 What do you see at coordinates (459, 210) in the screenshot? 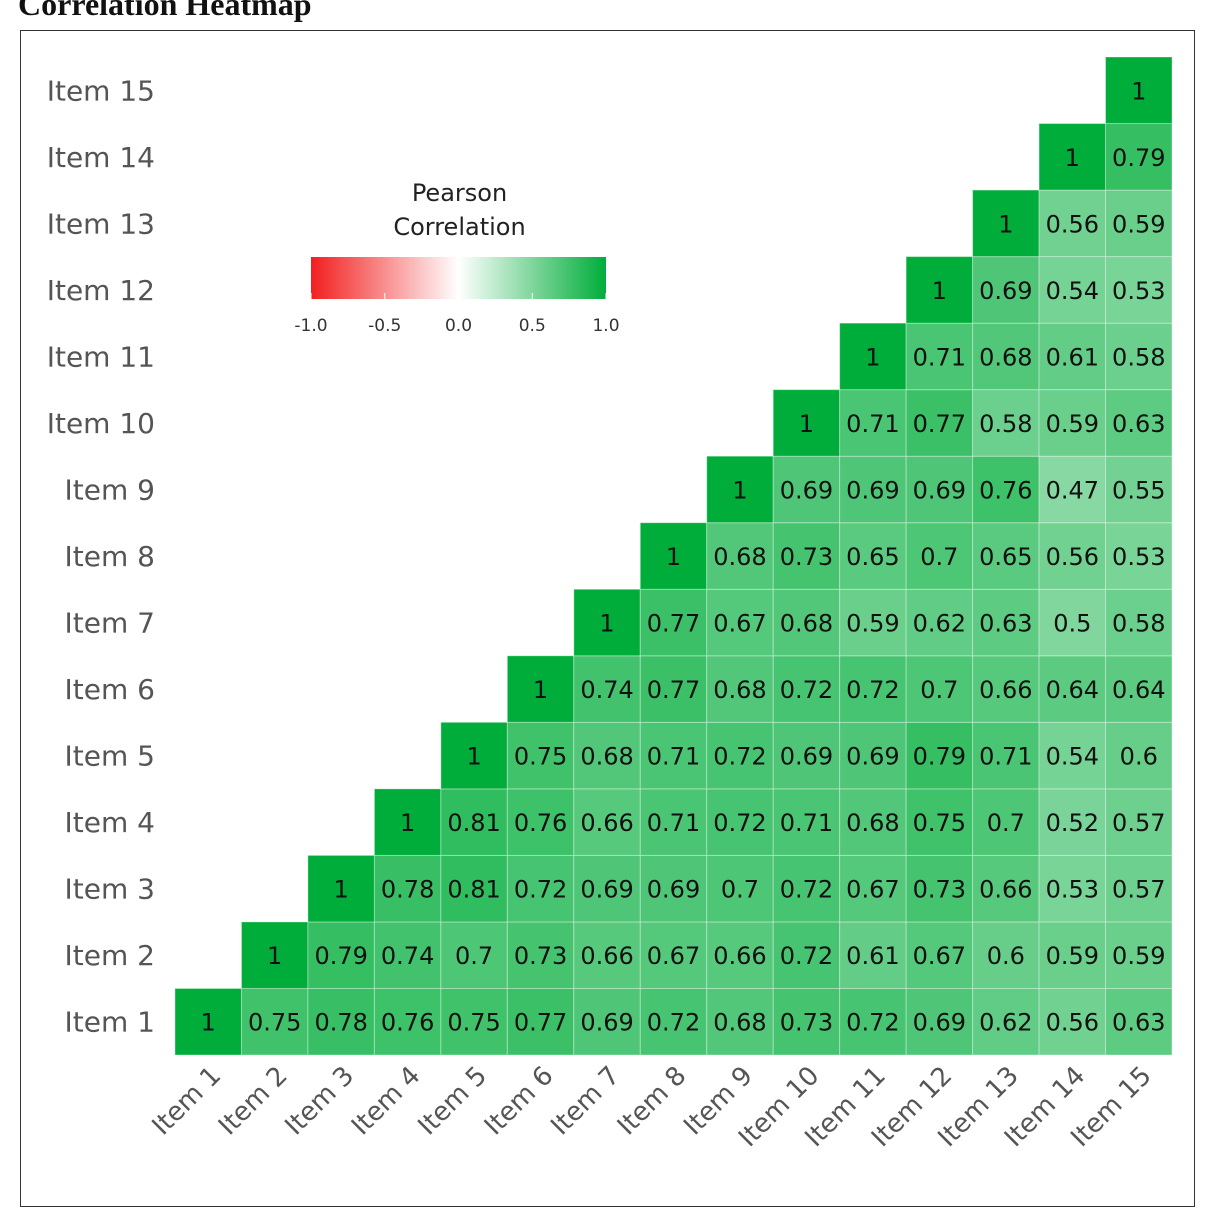
I see `legend-title: Pearson Correlation` at bounding box center [459, 210].